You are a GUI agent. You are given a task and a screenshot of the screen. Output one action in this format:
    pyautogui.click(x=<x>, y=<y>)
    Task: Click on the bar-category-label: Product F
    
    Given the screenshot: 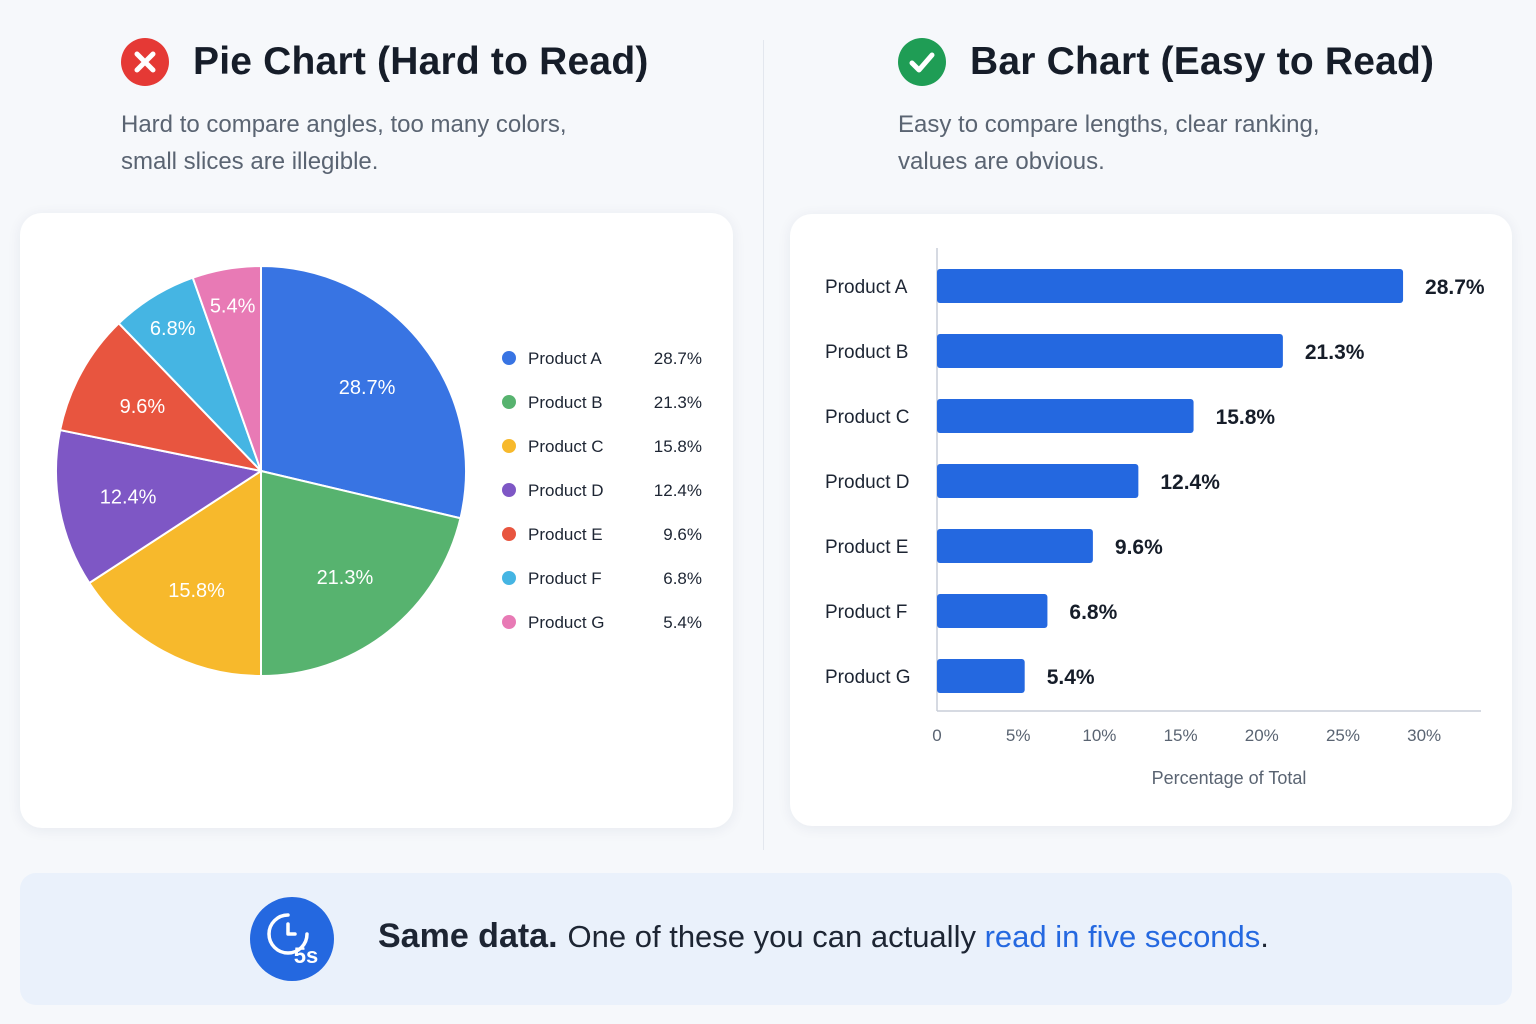 What is the action you would take?
    pyautogui.click(x=866, y=612)
    